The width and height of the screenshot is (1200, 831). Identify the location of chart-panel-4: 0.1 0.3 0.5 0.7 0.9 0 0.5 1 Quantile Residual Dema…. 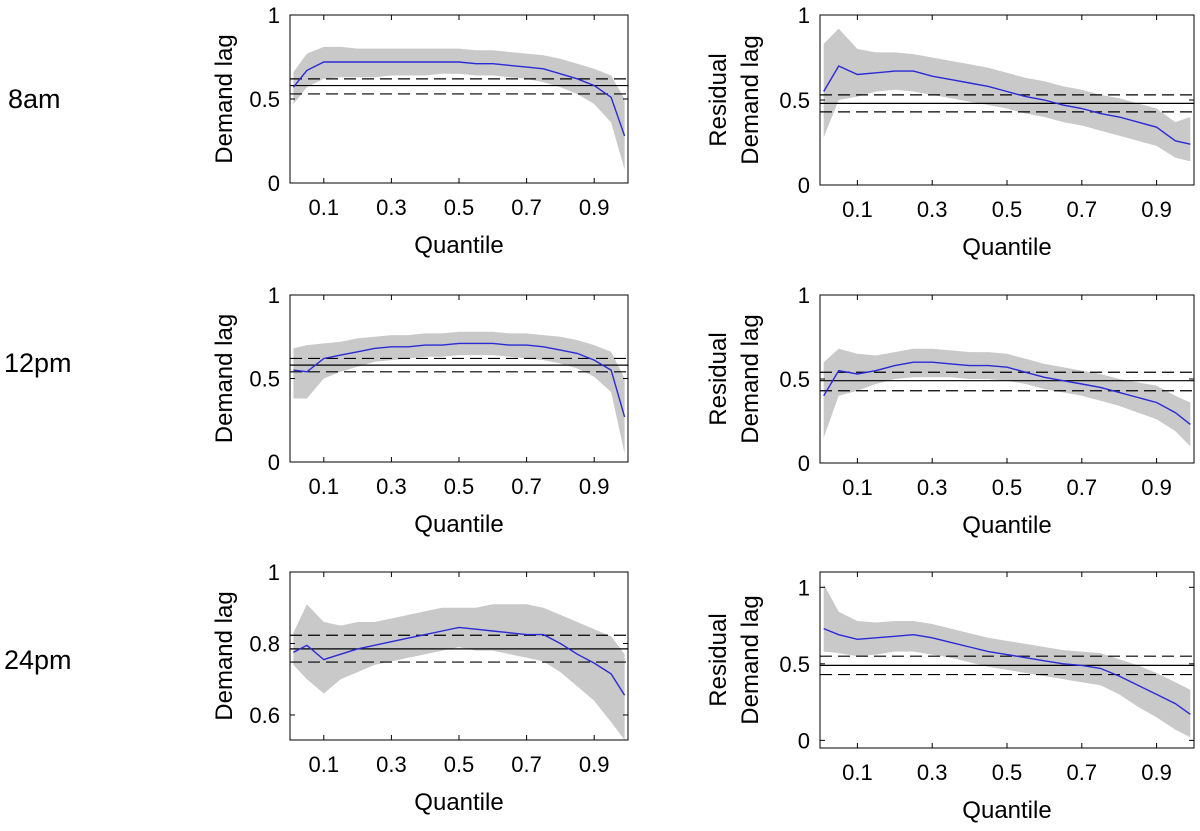
(950, 411).